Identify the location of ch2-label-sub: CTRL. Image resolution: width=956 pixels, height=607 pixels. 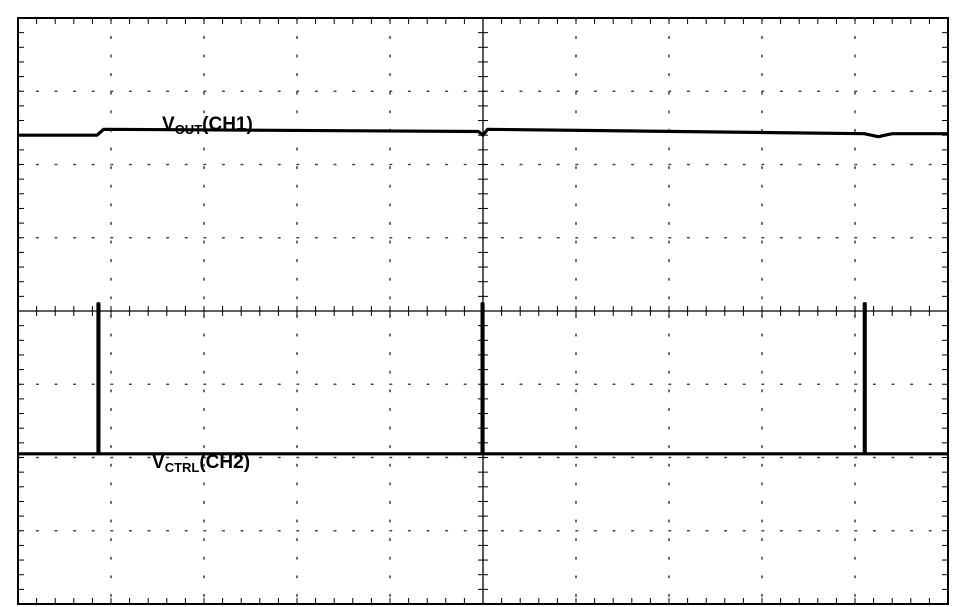
(182, 467).